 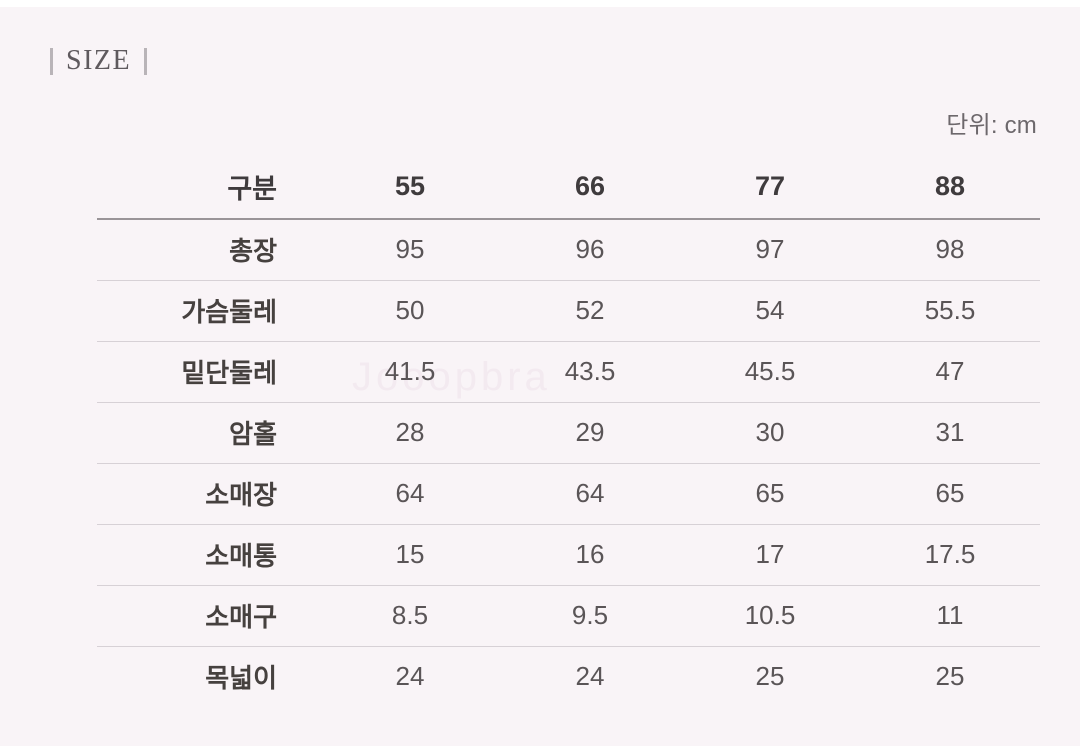 What do you see at coordinates (770, 186) in the screenshot?
I see `column-header-size-3: 77` at bounding box center [770, 186].